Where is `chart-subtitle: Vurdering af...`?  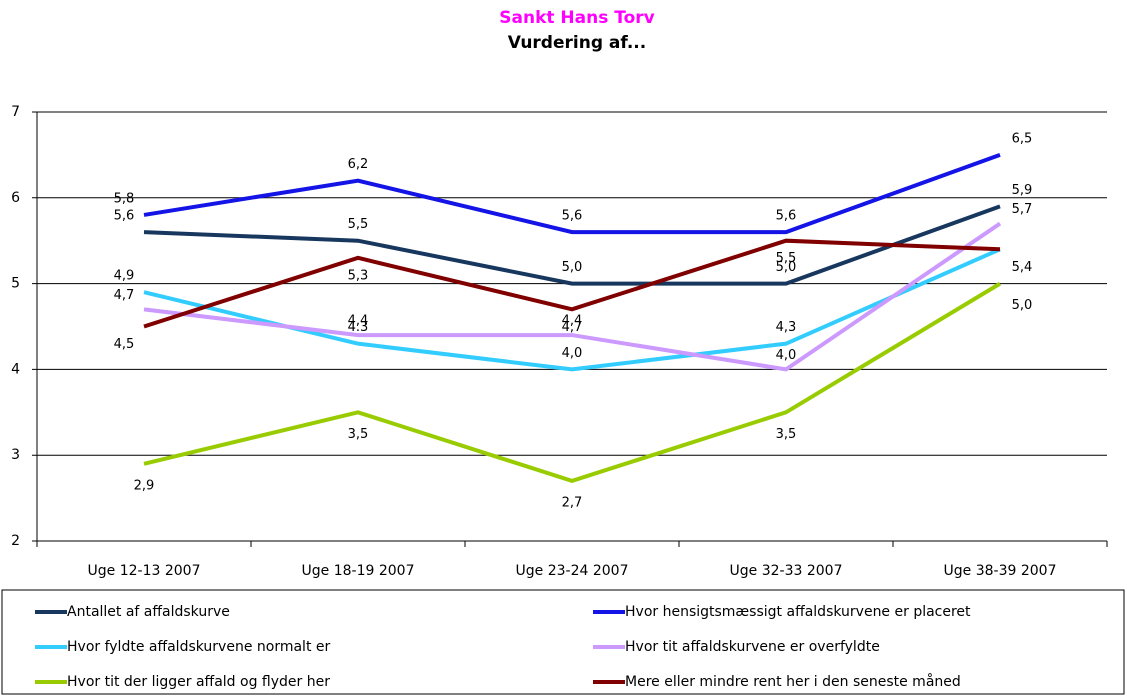 chart-subtitle: Vurdering af... is located at coordinates (577, 43).